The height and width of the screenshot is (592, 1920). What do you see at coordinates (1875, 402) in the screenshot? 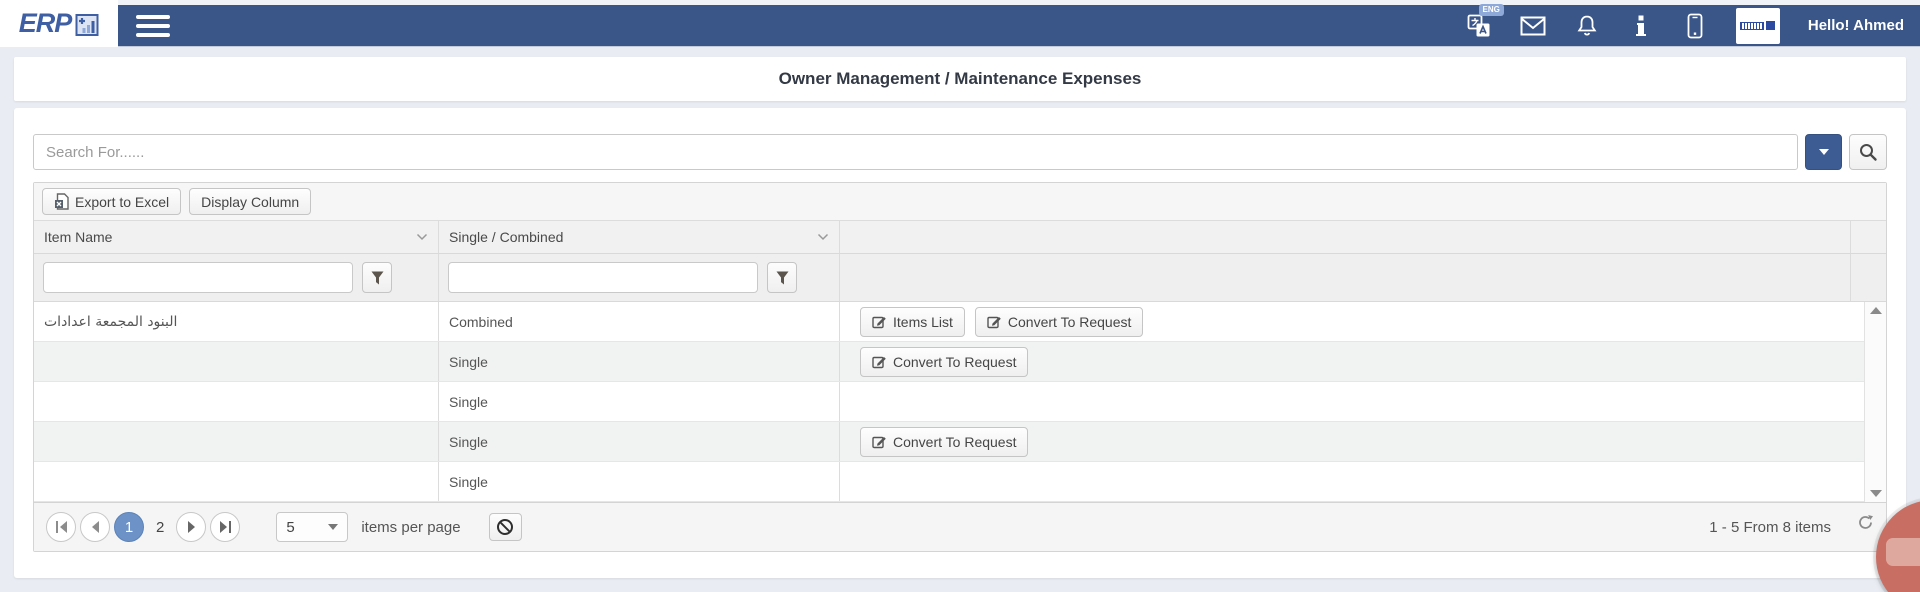
I see `vertical-scrollbar` at bounding box center [1875, 402].